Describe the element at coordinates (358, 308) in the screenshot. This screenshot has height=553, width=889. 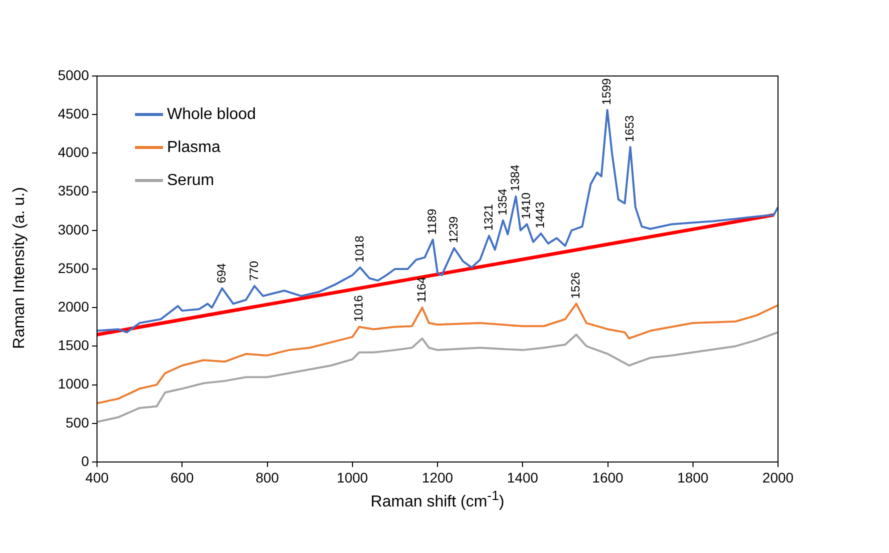
I see `annotation: 1016` at that location.